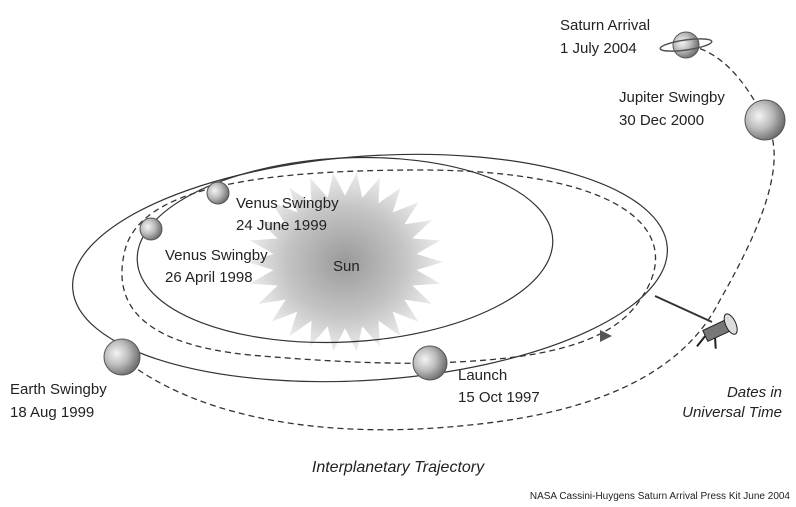  What do you see at coordinates (717, 331) in the screenshot?
I see `spacecraft` at bounding box center [717, 331].